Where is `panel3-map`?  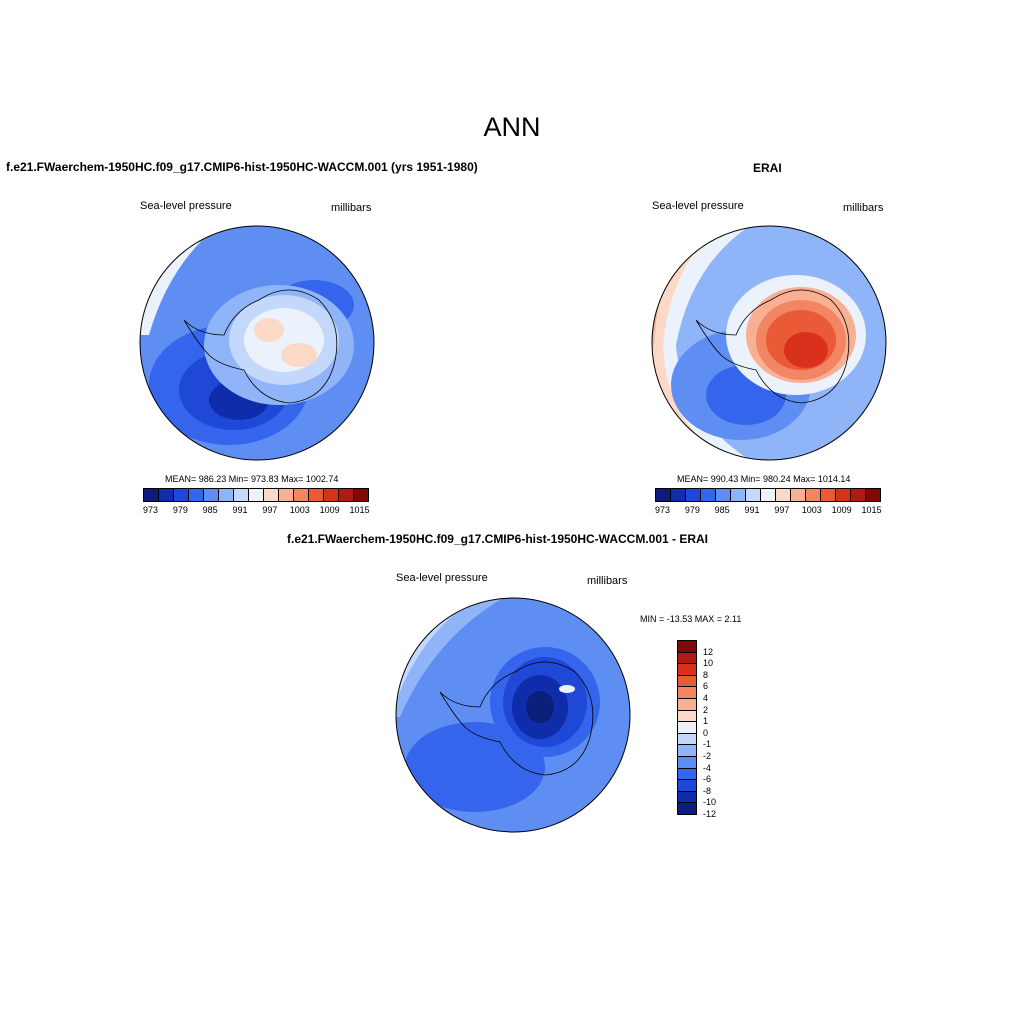
panel3-map is located at coordinates (513, 715).